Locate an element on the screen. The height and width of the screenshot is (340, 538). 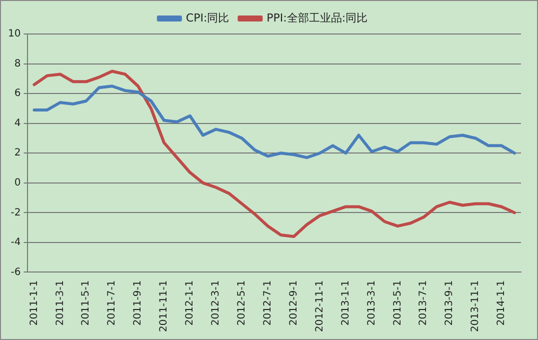
y-tick-label: 0 is located at coordinates (17, 183).